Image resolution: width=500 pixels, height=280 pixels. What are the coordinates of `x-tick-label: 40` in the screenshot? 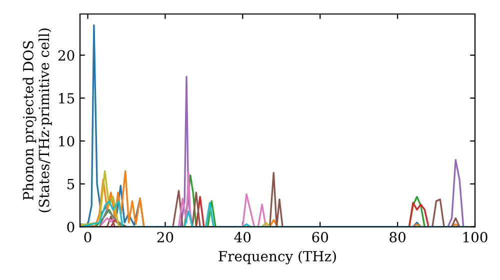 It's located at (242, 237).